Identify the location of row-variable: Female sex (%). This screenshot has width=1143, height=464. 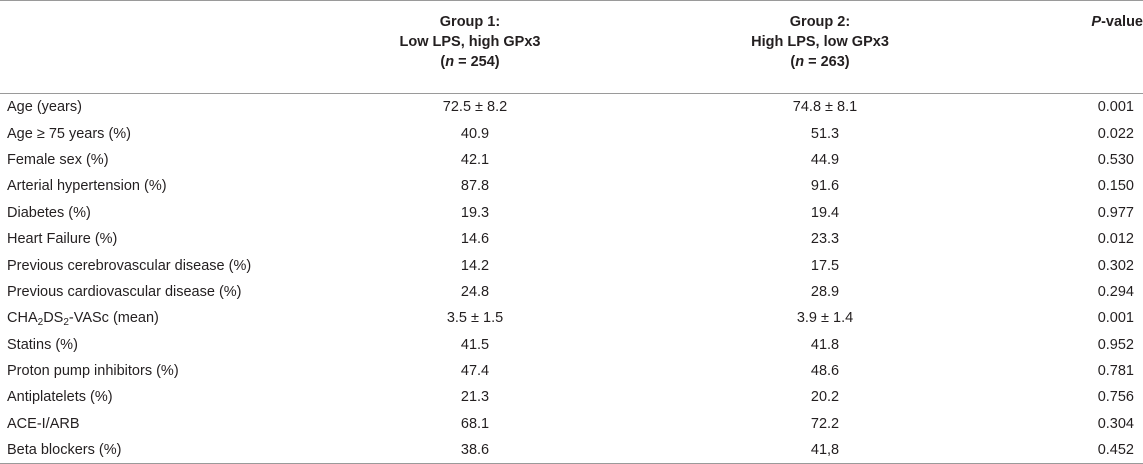
(58, 159).